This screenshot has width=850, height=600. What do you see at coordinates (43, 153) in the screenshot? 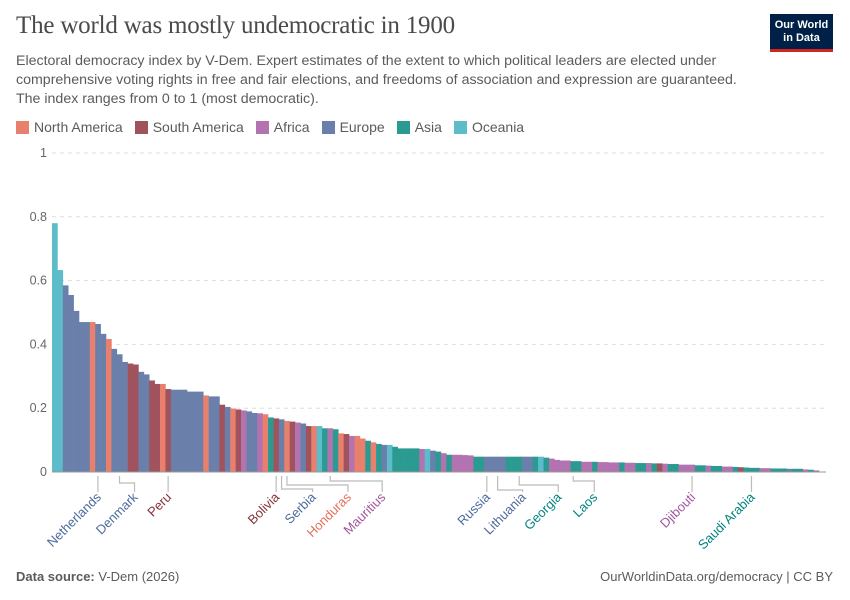
I see `y-tick-label: 1` at bounding box center [43, 153].